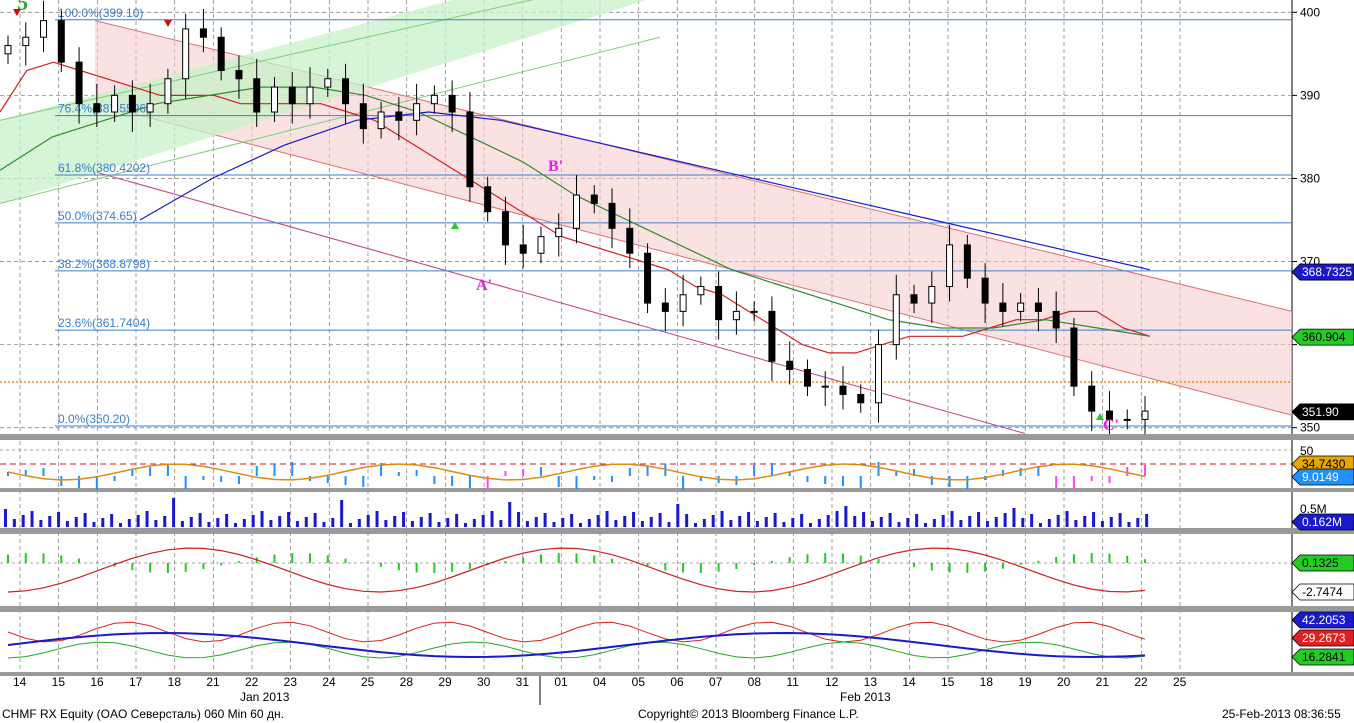 This screenshot has width=1354, height=723. Describe the element at coordinates (1324, 337) in the screenshot. I see `price-badge-text: 360.904` at that location.